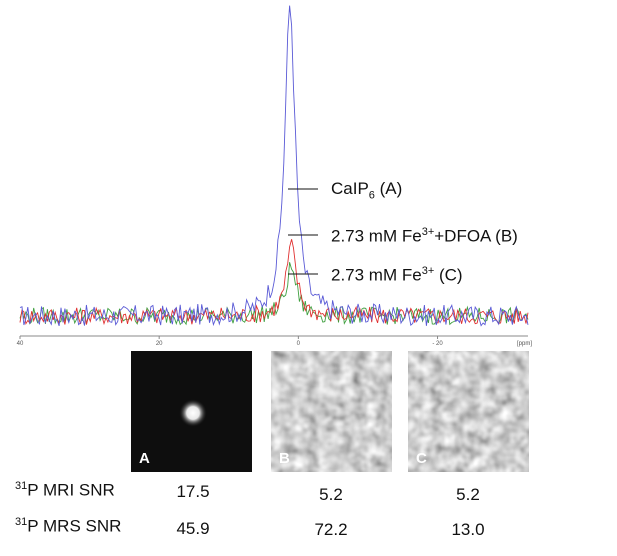 The height and width of the screenshot is (556, 617). What do you see at coordinates (388, 188) in the screenshot?
I see `annotation-a-suffix: (A)` at bounding box center [388, 188].